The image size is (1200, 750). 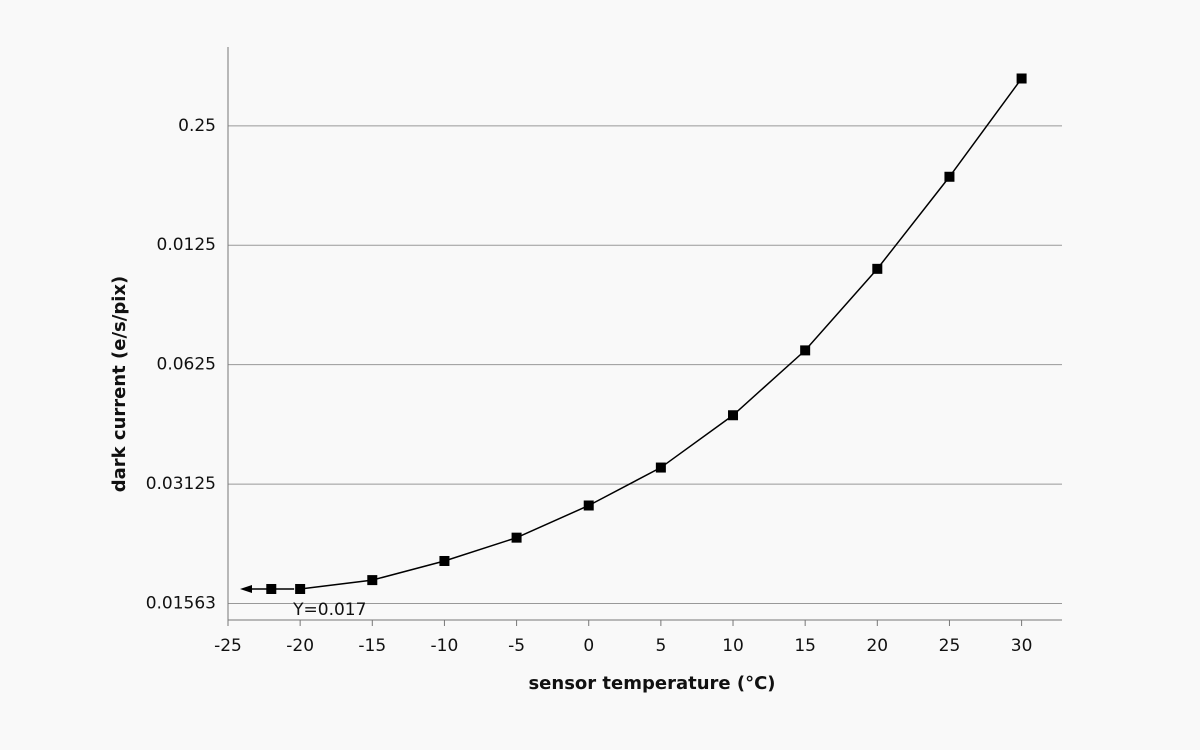 What do you see at coordinates (950, 646) in the screenshot?
I see `x-tick-label: 25` at bounding box center [950, 646].